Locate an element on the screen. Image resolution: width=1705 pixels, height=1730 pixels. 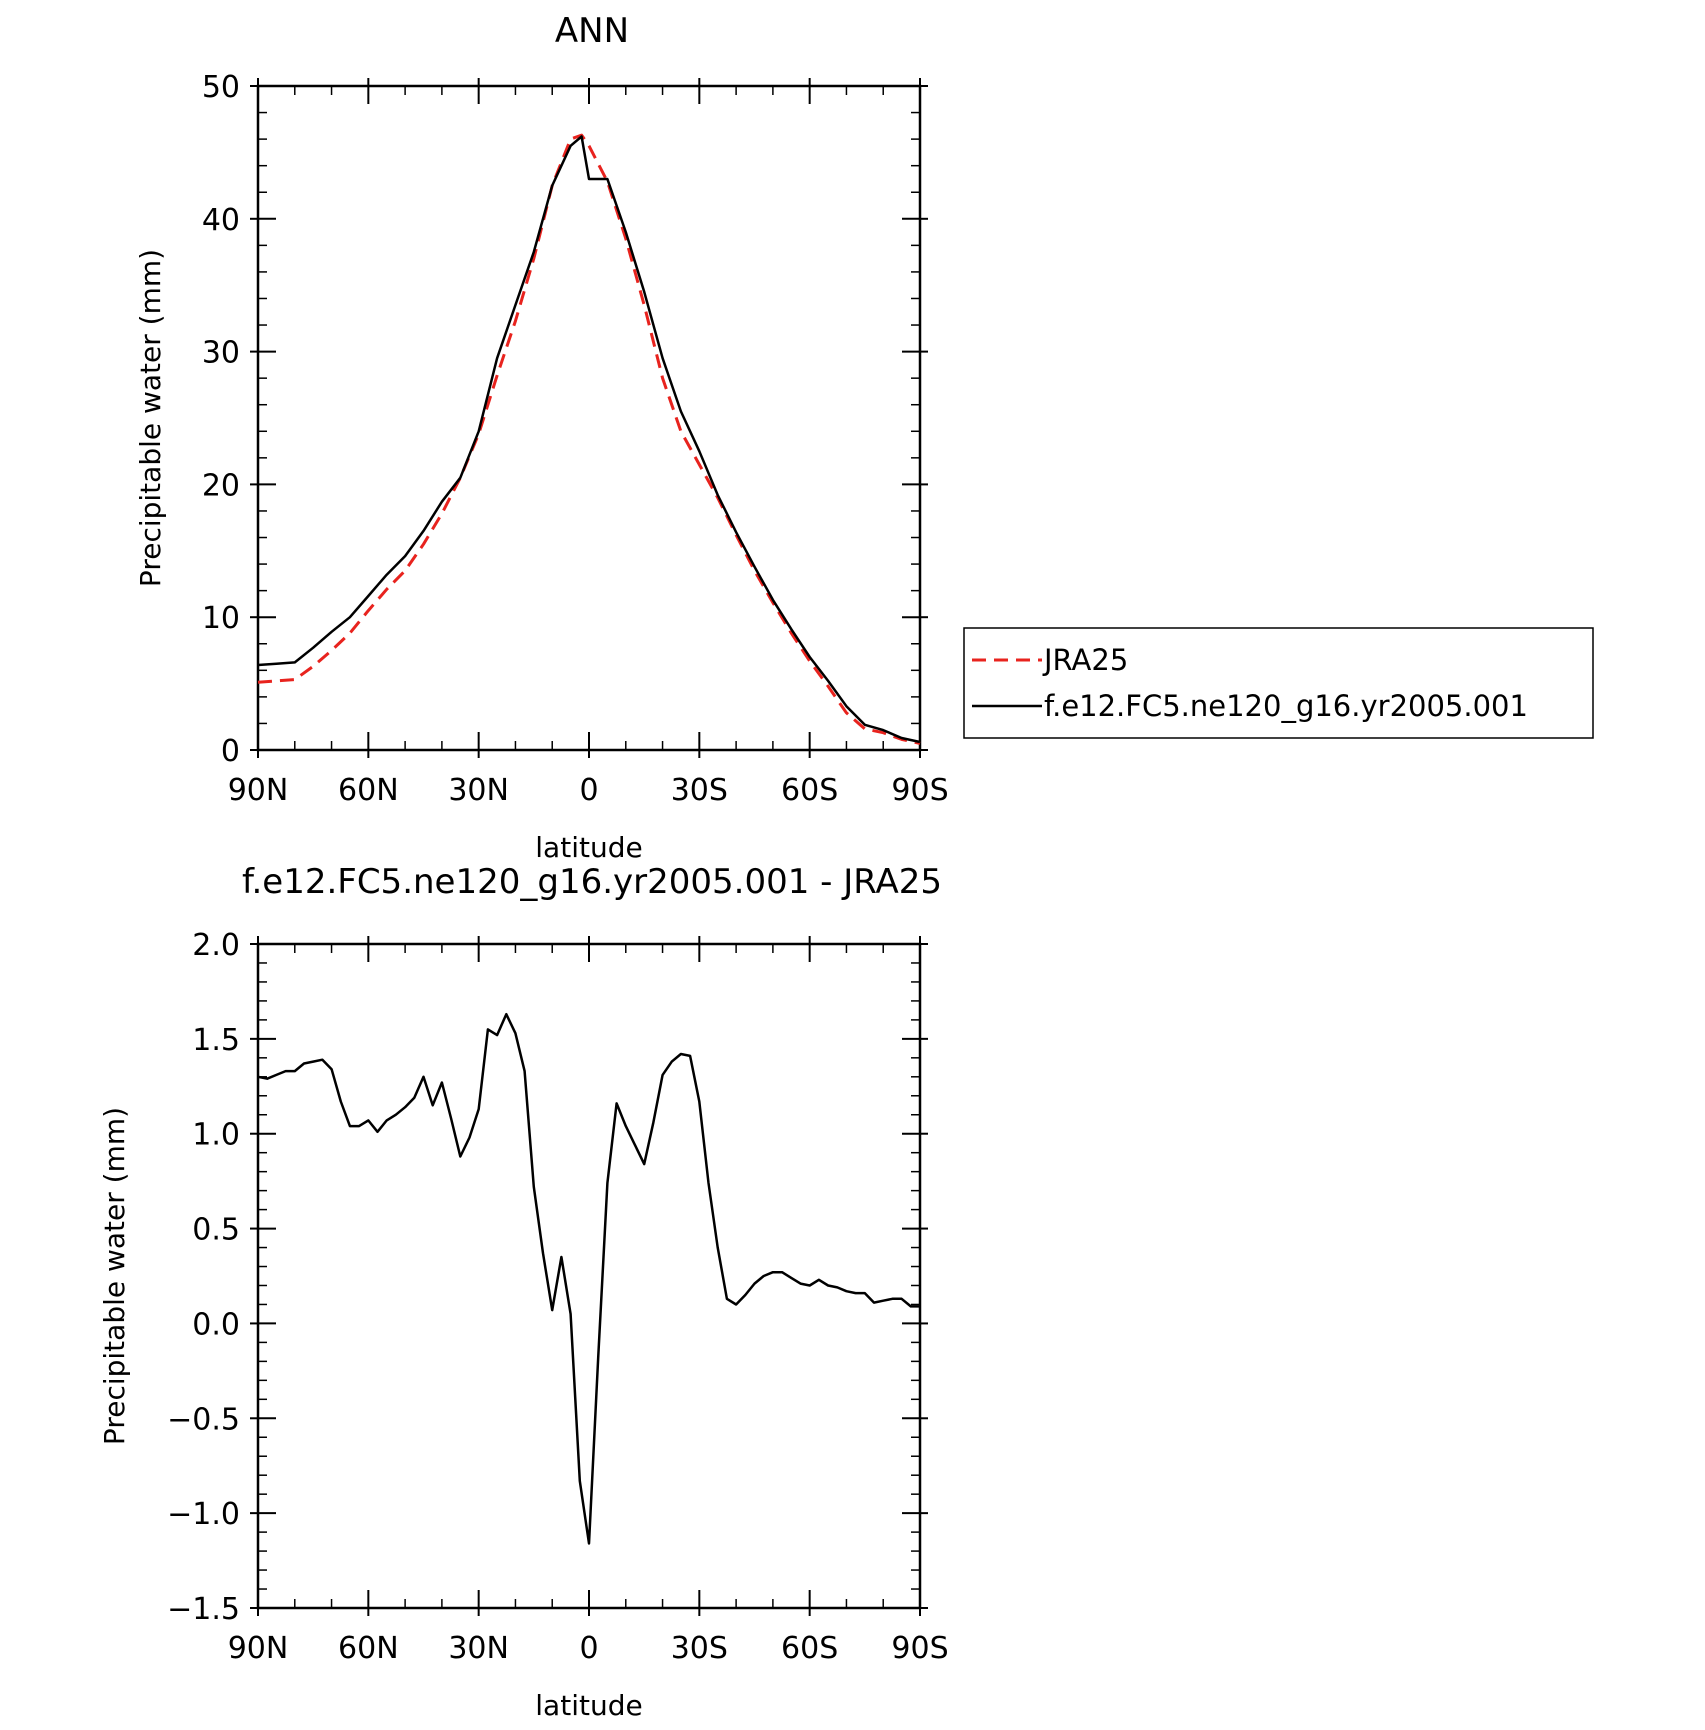
chart-title: f.e12.FC5.ne120_g16.yr2005.001 - JRA25 is located at coordinates (592, 882).